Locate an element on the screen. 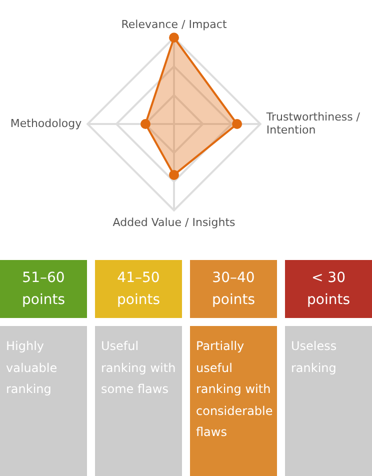 This screenshot has width=372, height=476. category-label: 30–40 points is located at coordinates (233, 289).